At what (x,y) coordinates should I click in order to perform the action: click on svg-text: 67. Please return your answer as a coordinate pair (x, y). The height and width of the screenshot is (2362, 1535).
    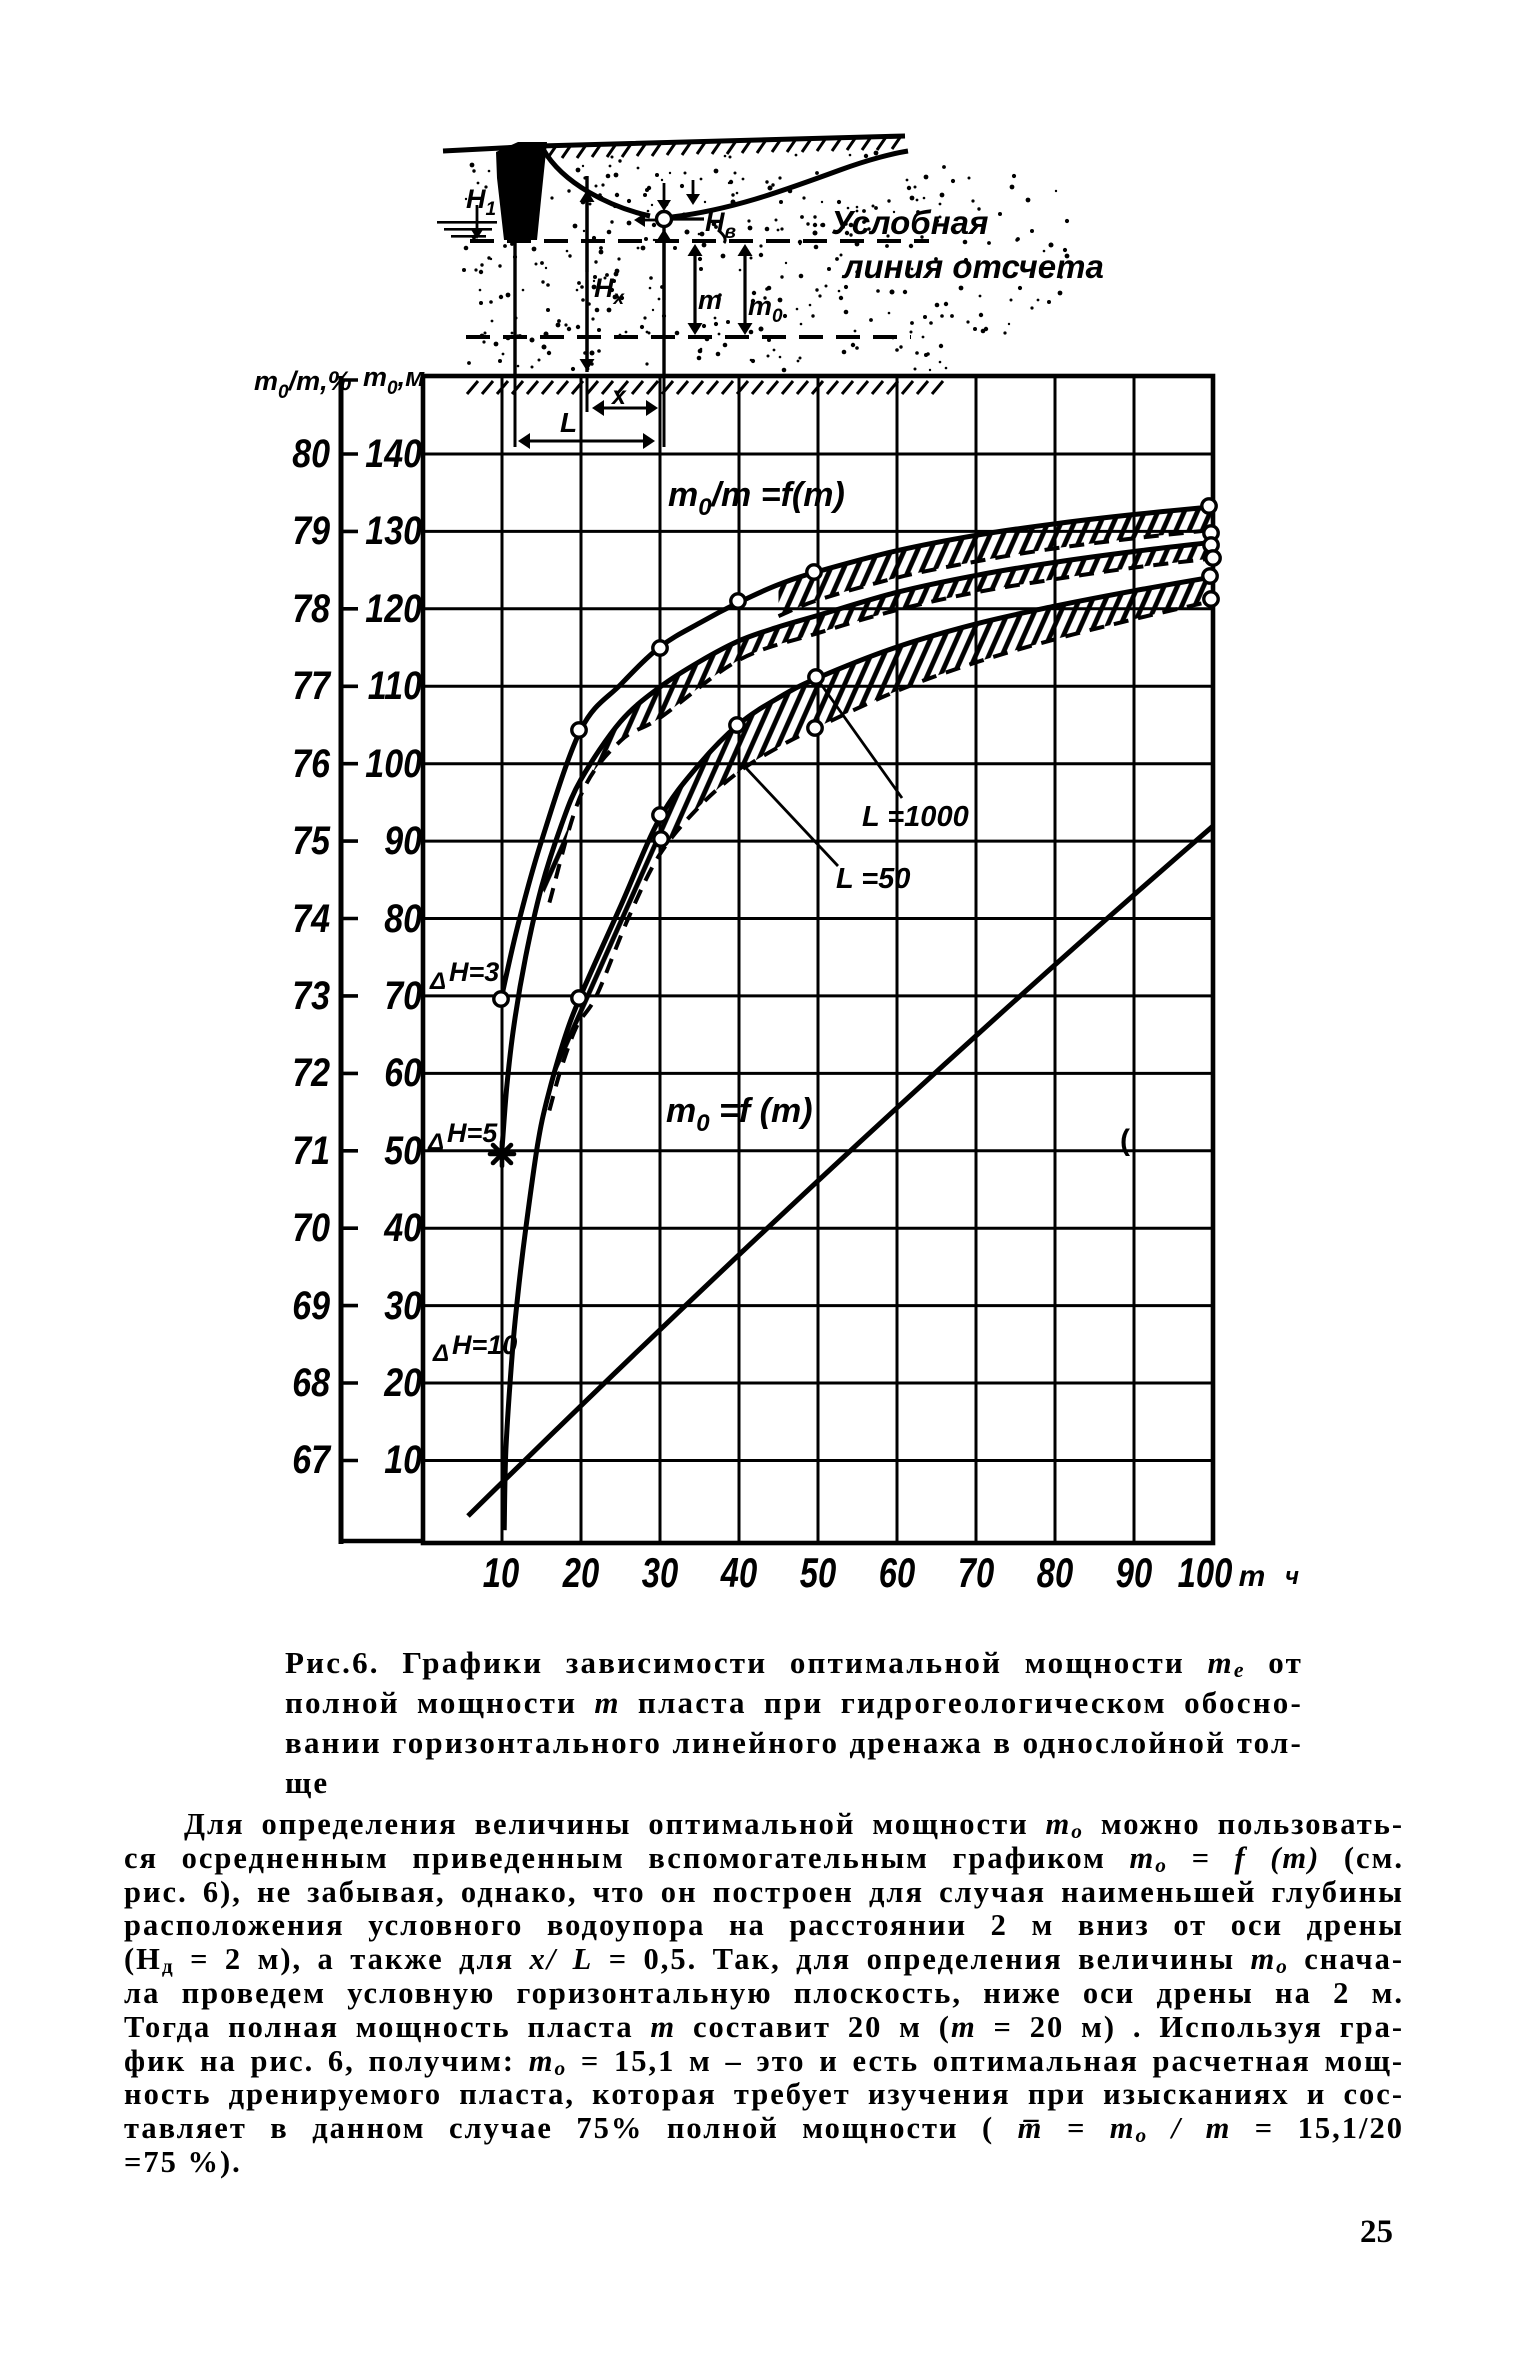
    Looking at the image, I should click on (312, 1458).